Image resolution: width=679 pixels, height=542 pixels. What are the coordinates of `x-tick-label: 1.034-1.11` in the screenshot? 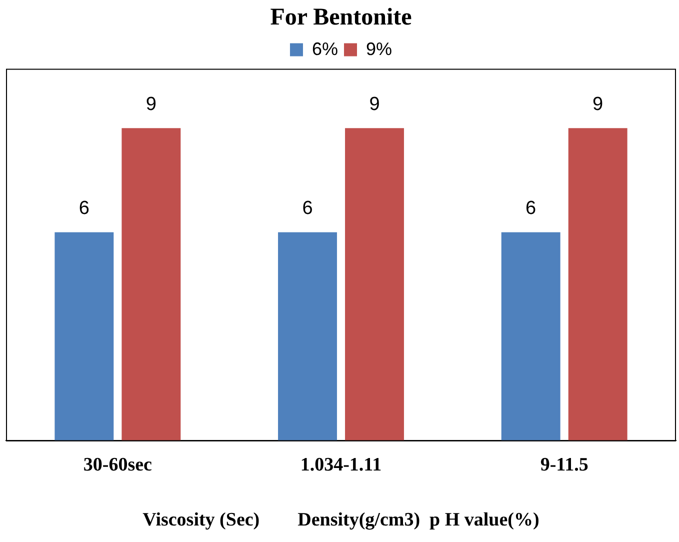 It's located at (341, 465).